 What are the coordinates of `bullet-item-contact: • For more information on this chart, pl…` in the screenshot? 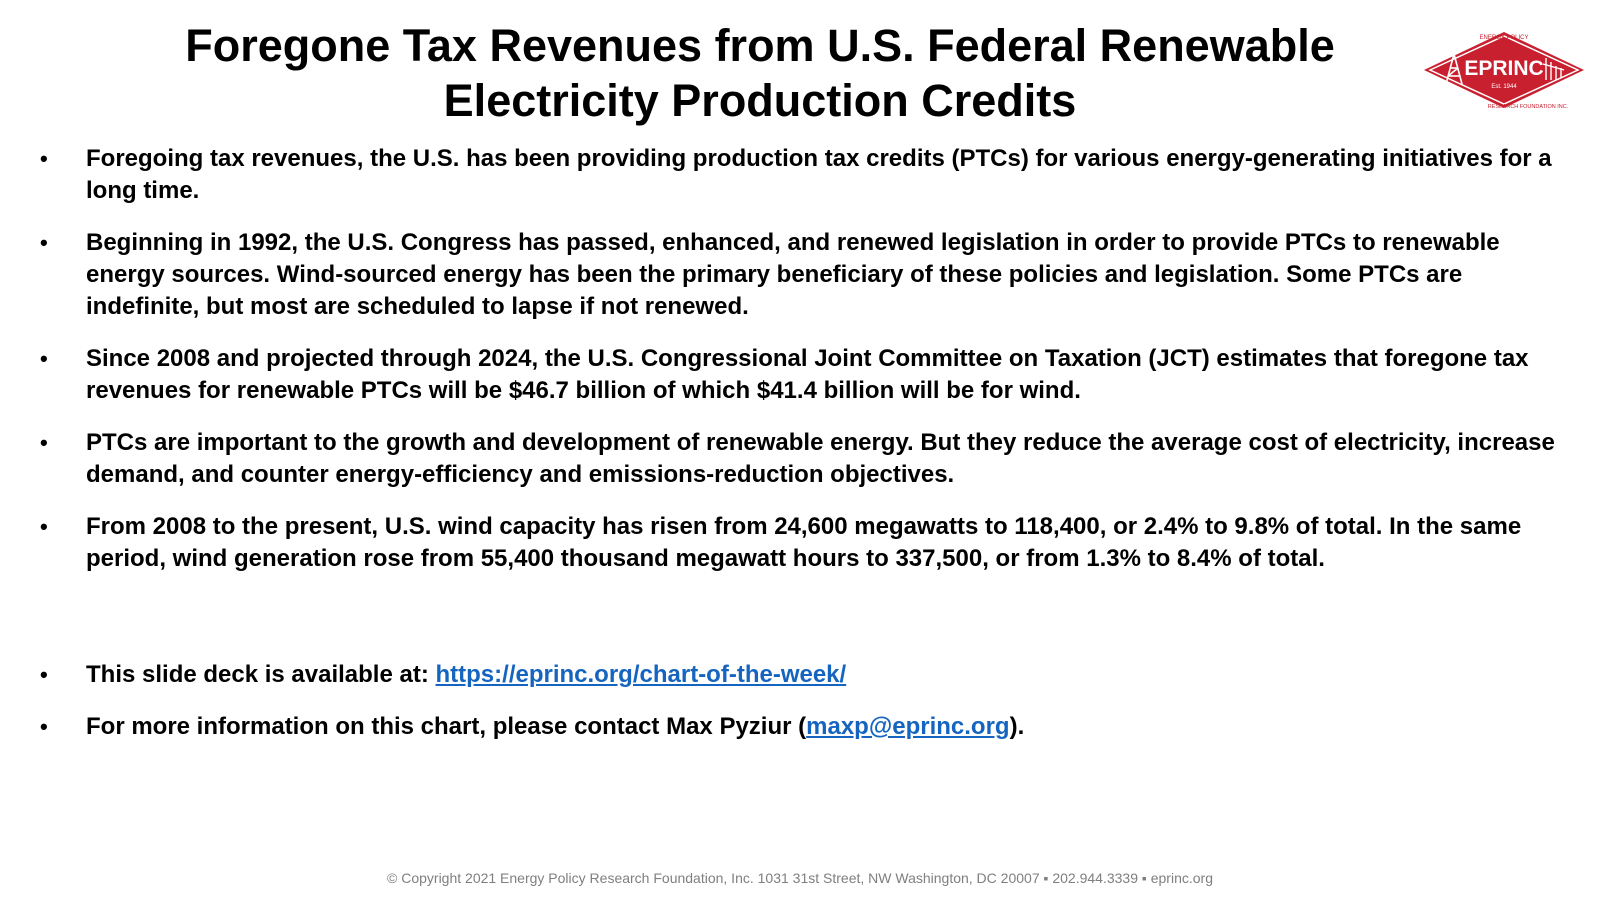 It's located at (805, 727).